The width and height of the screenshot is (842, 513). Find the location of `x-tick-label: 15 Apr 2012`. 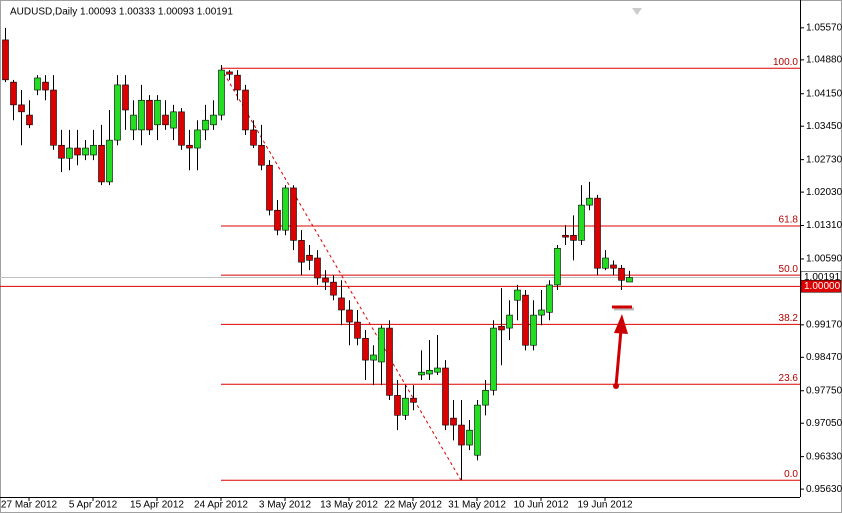

x-tick-label: 15 Apr 2012 is located at coordinates (157, 505).